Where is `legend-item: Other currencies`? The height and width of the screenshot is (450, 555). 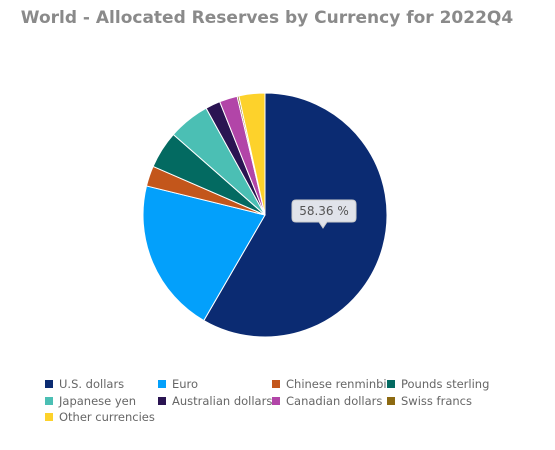 legend-item: Other currencies is located at coordinates (100, 417).